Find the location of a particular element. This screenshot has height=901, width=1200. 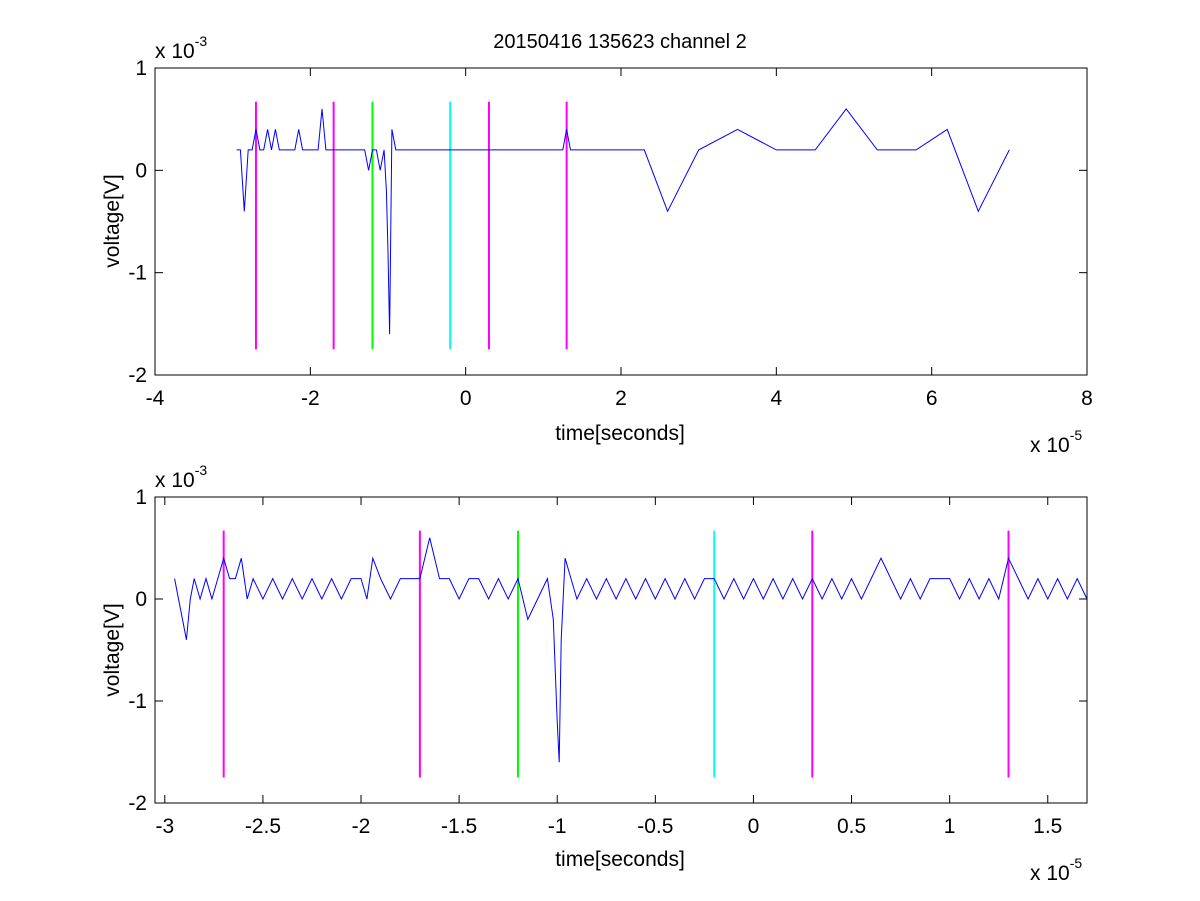

bottom-y-tick-label: -1 is located at coordinates (137, 701).